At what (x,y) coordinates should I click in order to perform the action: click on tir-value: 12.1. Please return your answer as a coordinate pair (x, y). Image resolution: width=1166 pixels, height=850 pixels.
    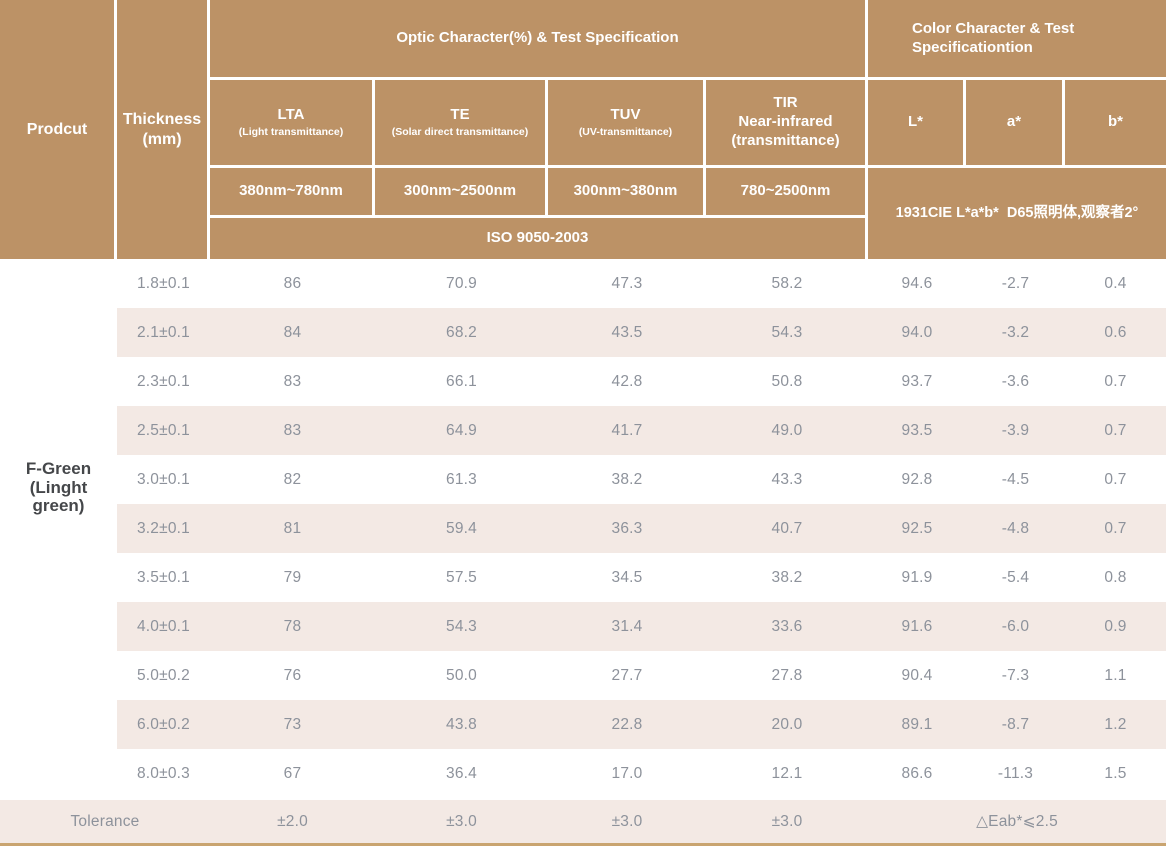
    Looking at the image, I should click on (787, 773).